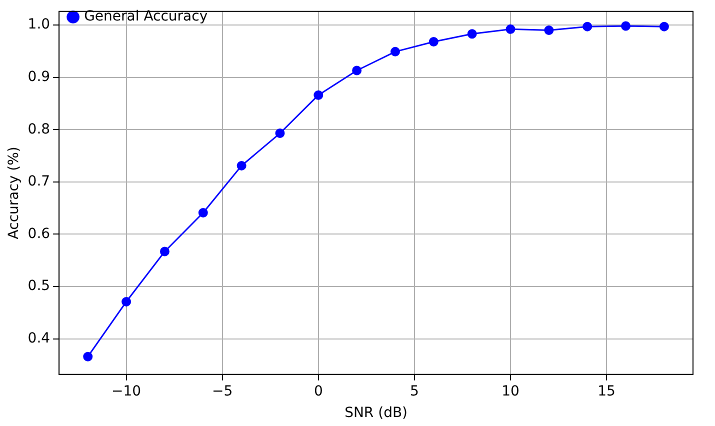 This screenshot has height=426, width=715. I want to click on y-tick-label: 0.7, so click(39, 182).